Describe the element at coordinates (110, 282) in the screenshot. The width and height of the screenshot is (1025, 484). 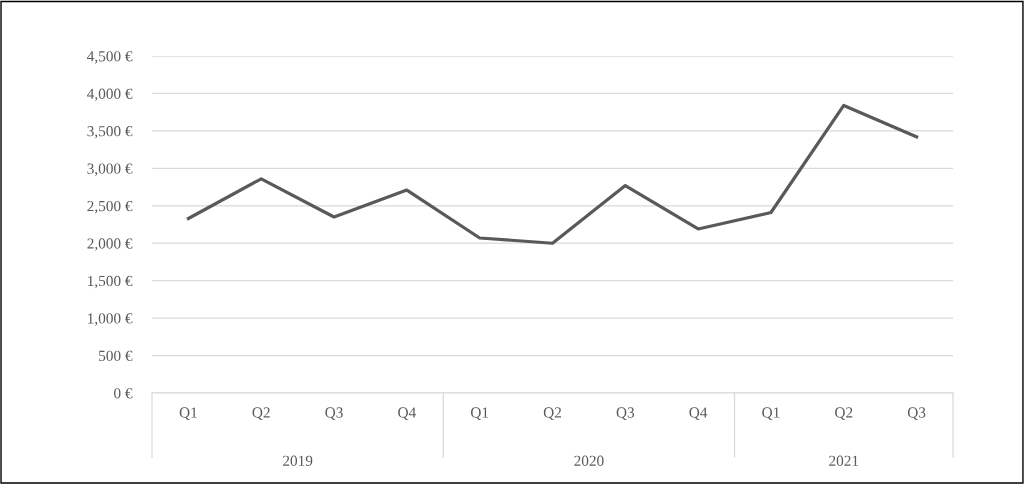
I see `y-tick-label: 1,500 €` at that location.